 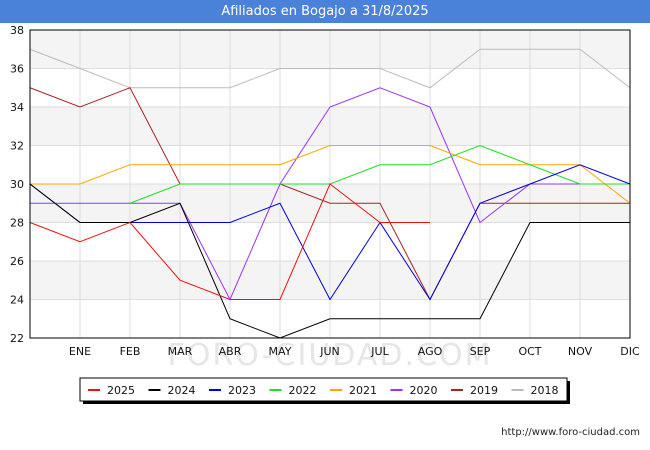 What do you see at coordinates (182, 390) in the screenshot?
I see `legend-label-2024: 2024` at bounding box center [182, 390].